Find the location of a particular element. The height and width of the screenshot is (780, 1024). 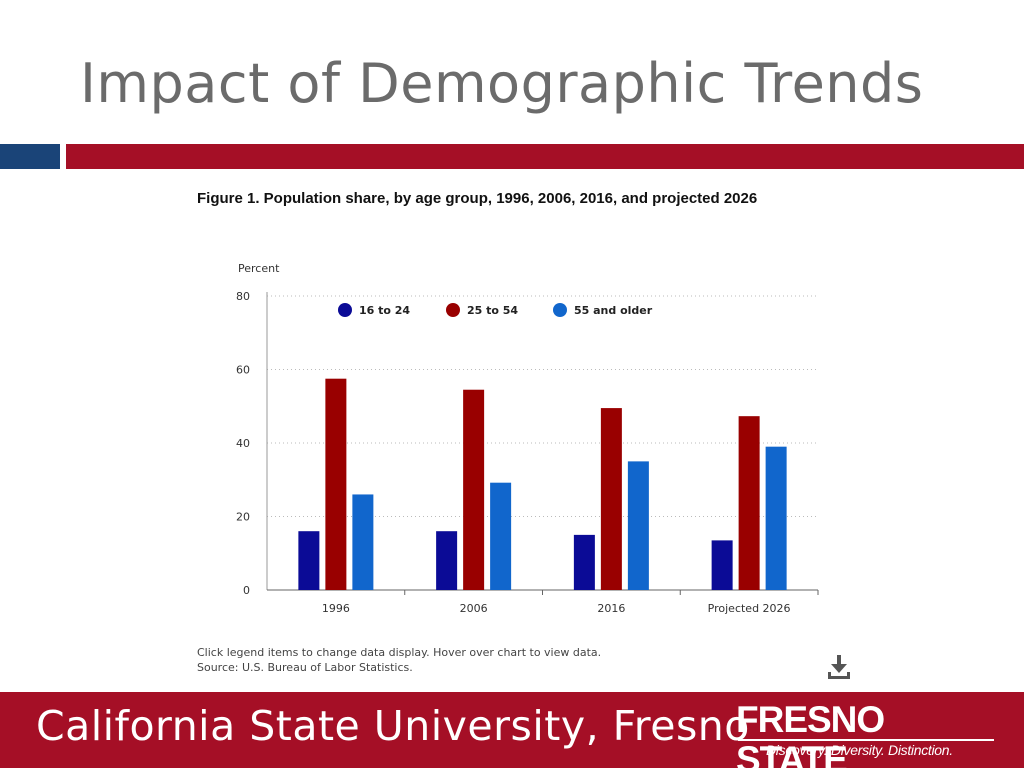

legend: 16 to 24 25 to 54 55 and older is located at coordinates (495, 310).